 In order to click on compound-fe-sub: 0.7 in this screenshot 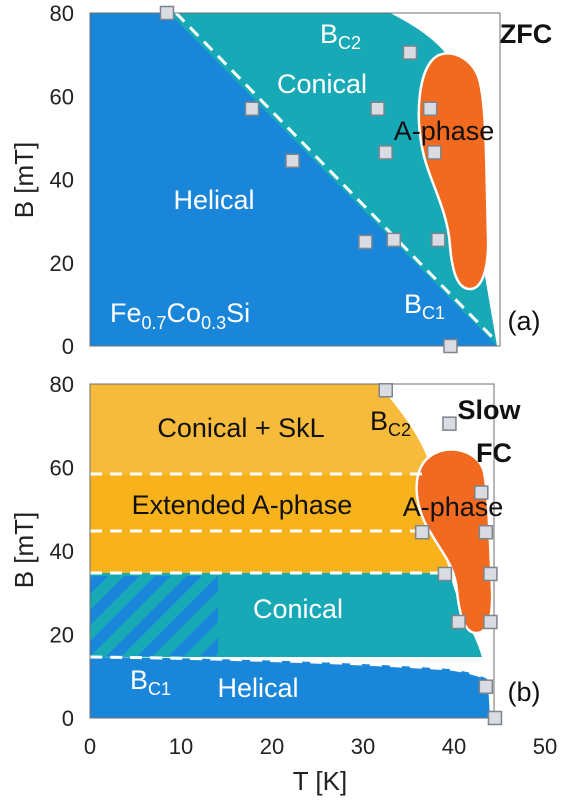, I will do `click(154, 323)`.